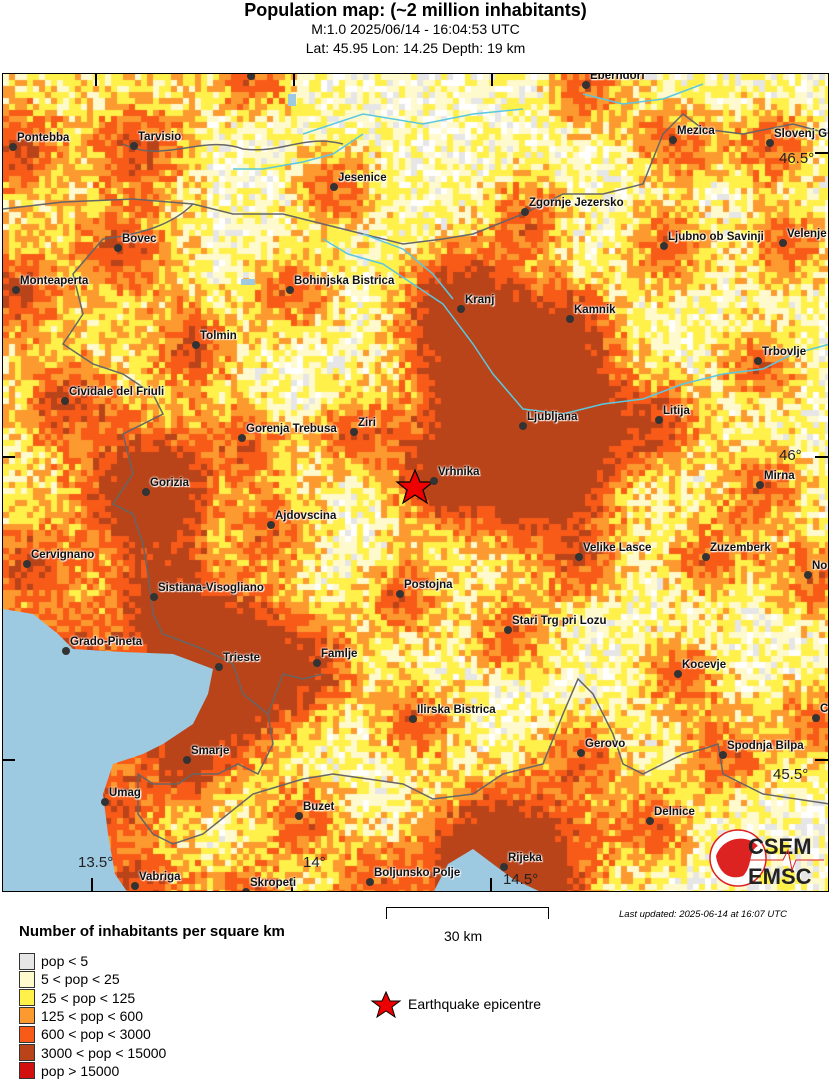 The image size is (831, 1084). What do you see at coordinates (780, 876) in the screenshot?
I see `logo-text-emsc: EMSC` at bounding box center [780, 876].